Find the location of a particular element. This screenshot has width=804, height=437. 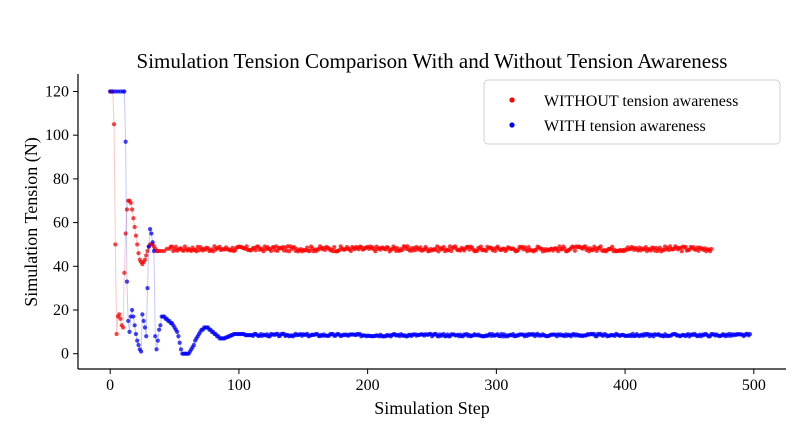

y-tick-label: 40 is located at coordinates (61, 266).